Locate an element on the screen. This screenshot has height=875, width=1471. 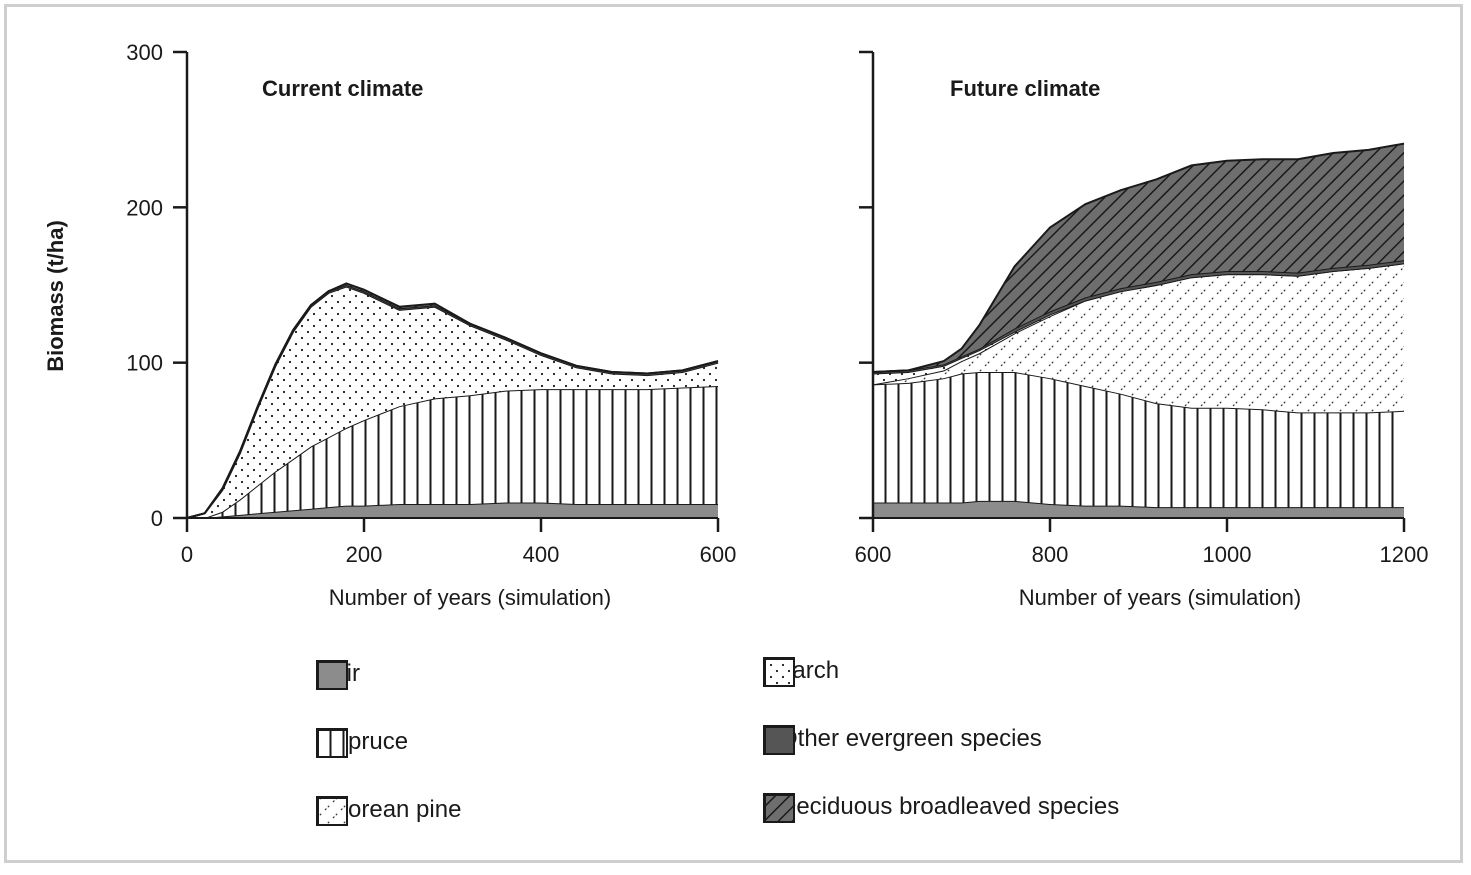
area-korean_pine-future is located at coordinates (1138, 338).